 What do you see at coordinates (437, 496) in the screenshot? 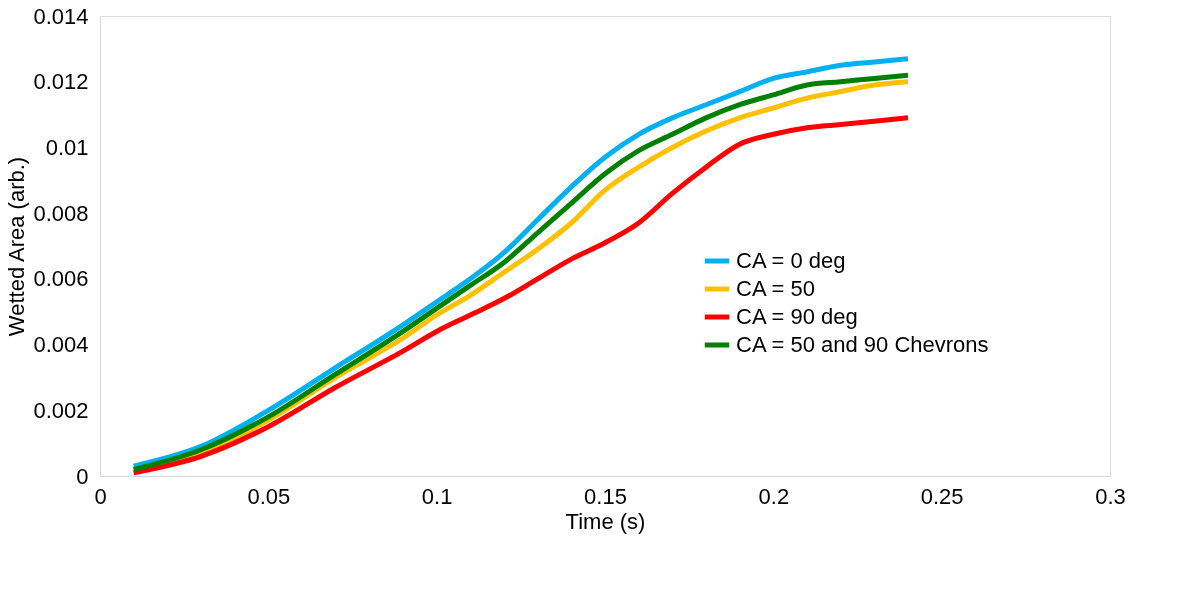
I see `x-tick-label: 0.1` at bounding box center [437, 496].